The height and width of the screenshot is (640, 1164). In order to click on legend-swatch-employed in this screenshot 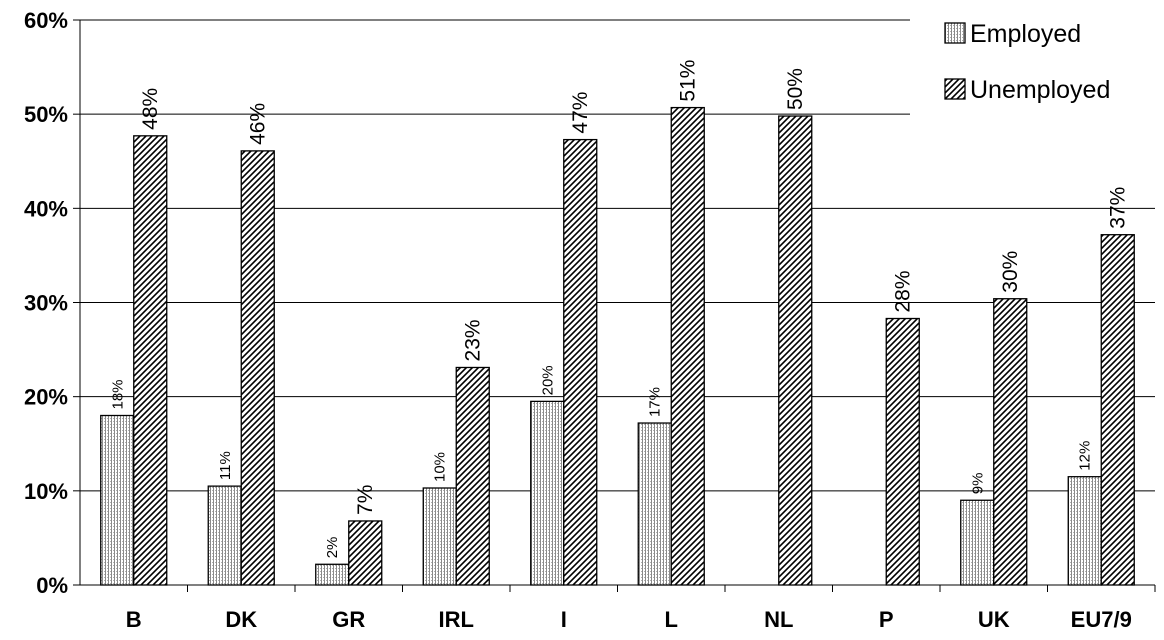, I will do `click(955, 33)`.